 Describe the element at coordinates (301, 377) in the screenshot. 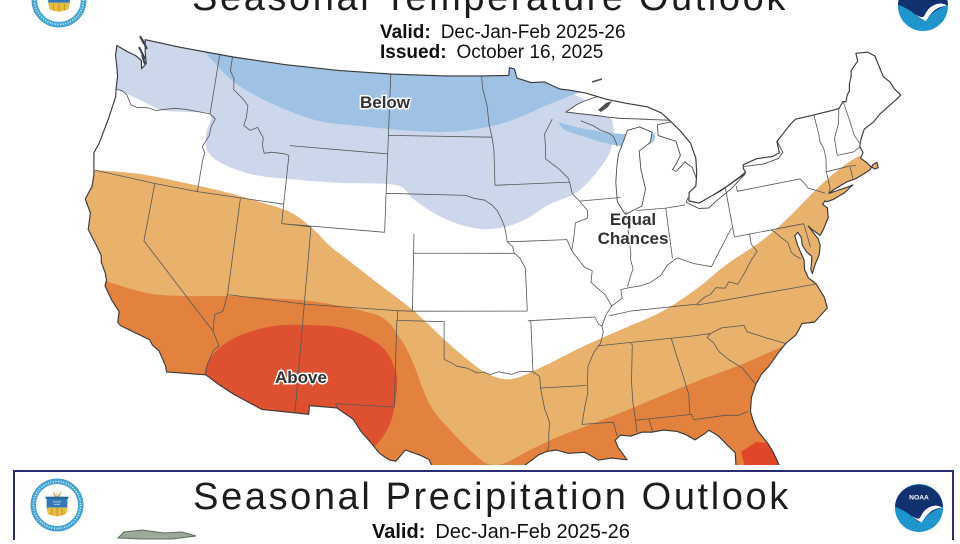

I see `svg-text: Above` at that location.